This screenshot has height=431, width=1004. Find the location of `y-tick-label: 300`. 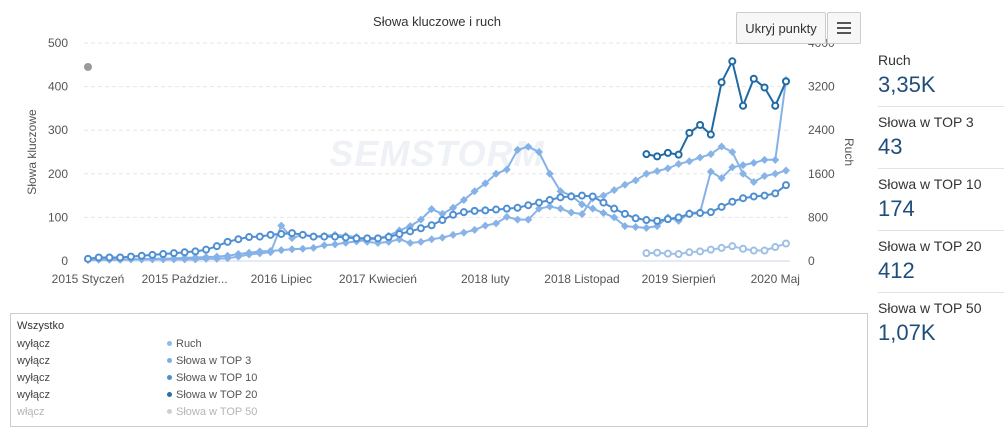

y-tick-label: 300 is located at coordinates (58, 130).